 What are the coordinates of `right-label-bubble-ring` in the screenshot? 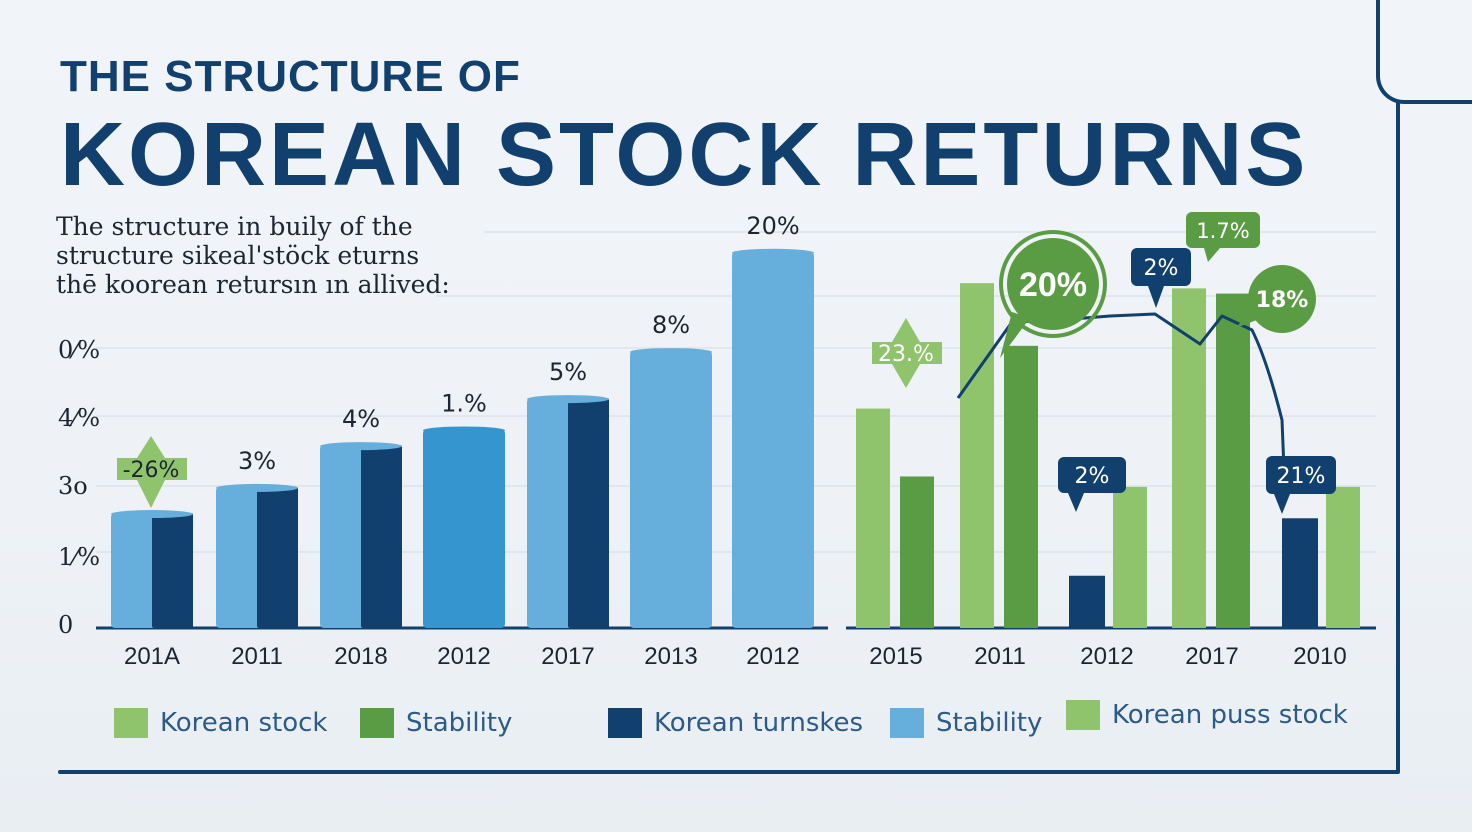 It's located at (1053, 284).